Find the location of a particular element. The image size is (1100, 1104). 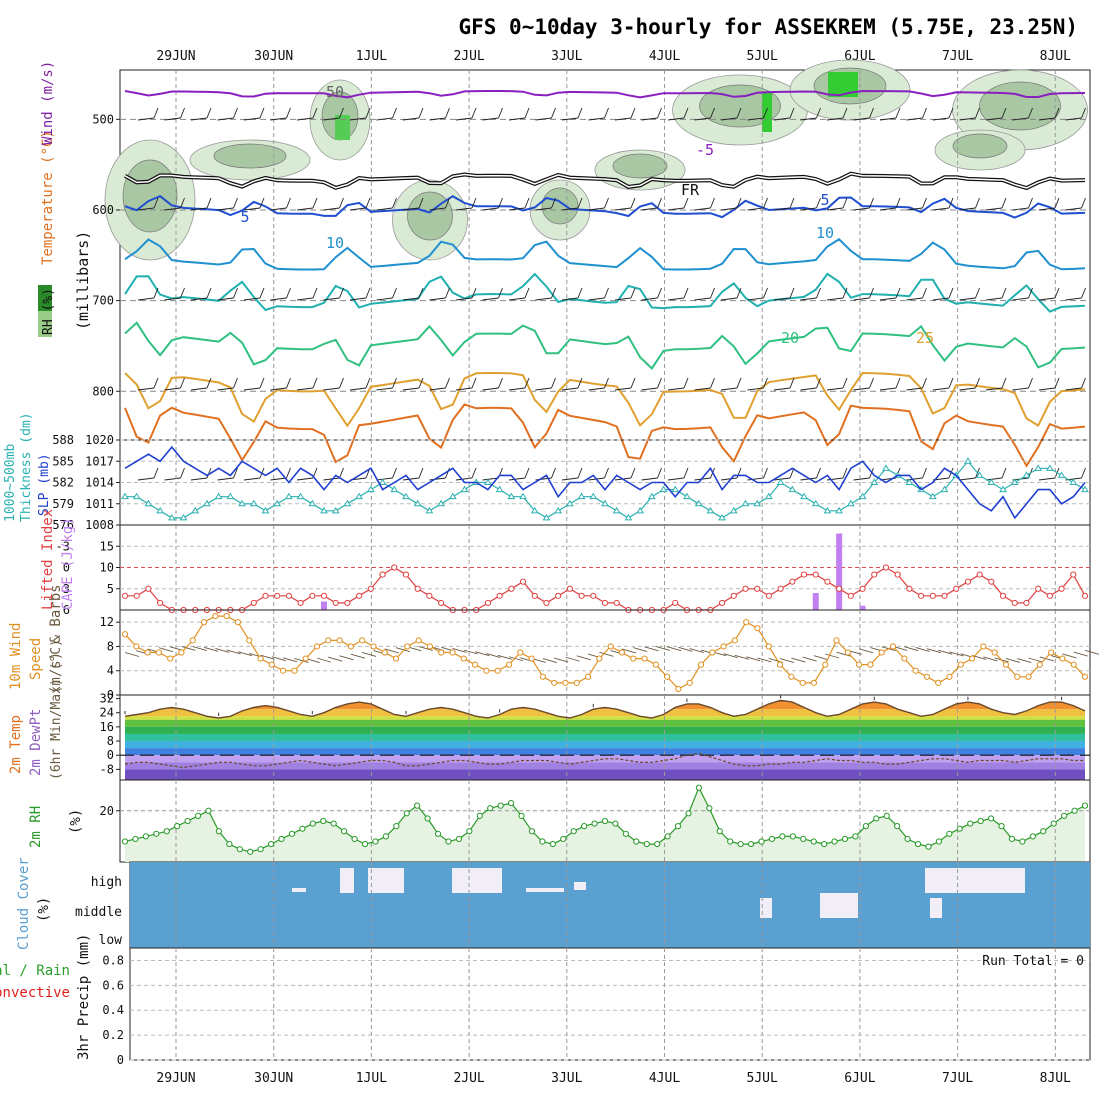

date-tick-top: 8JUL is located at coordinates (1055, 56).